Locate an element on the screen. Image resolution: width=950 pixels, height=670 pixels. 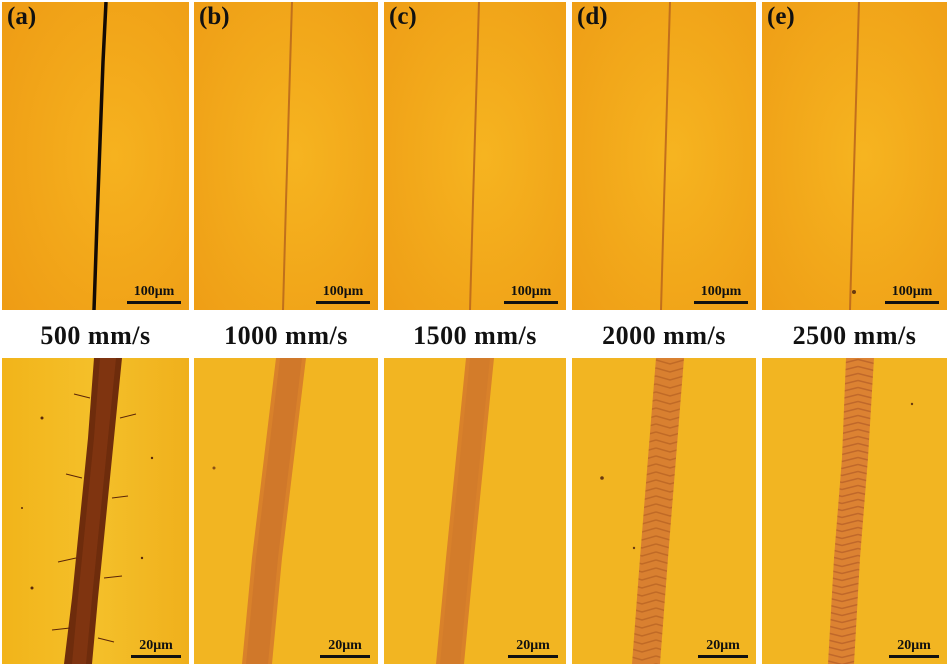
micrograph-e-low-mag: (e) 100μm is located at coordinates (854, 156).